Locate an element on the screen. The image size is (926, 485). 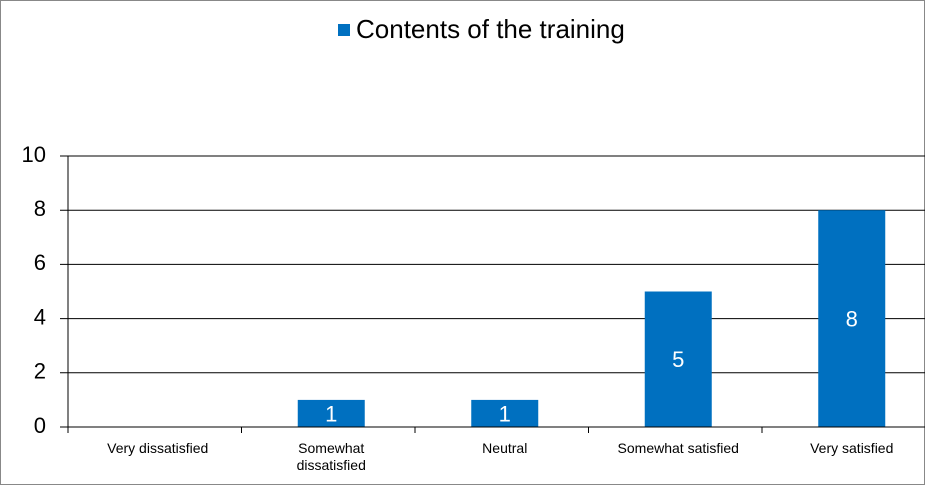
data-label: 8 is located at coordinates (852, 318).